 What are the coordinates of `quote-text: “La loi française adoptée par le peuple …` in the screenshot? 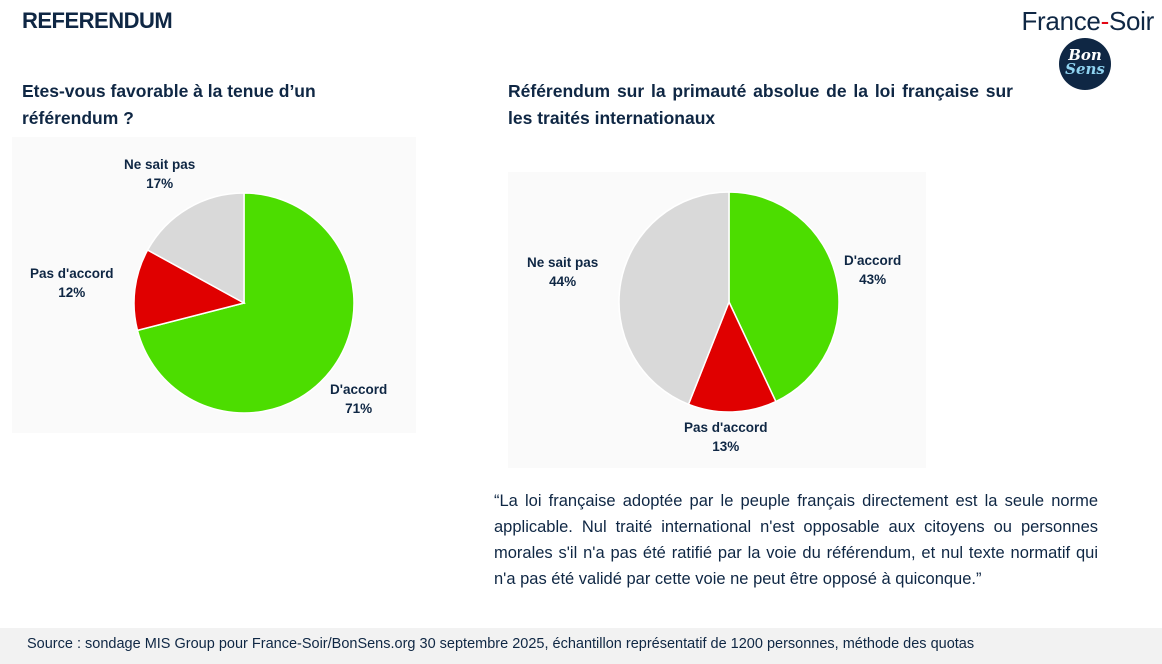 It's located at (796, 540).